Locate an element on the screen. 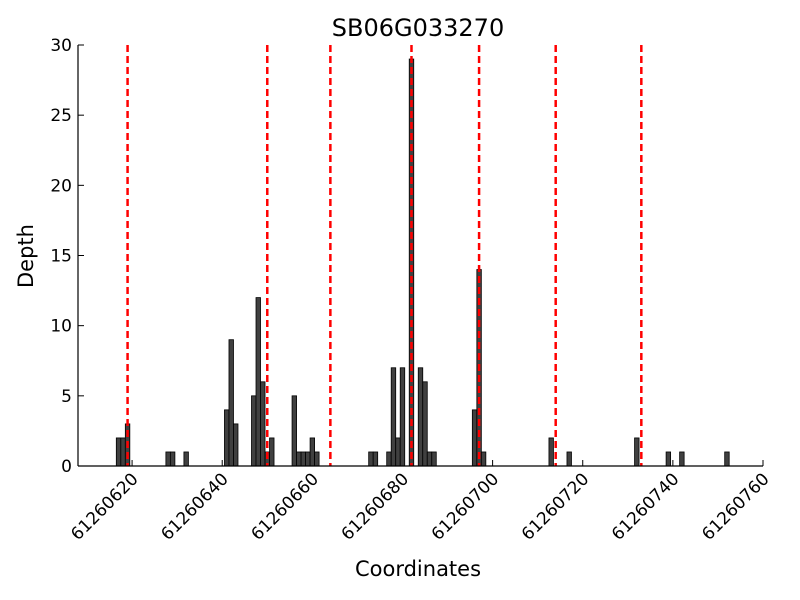  x-tick-label: 61260680 is located at coordinates (375, 506).